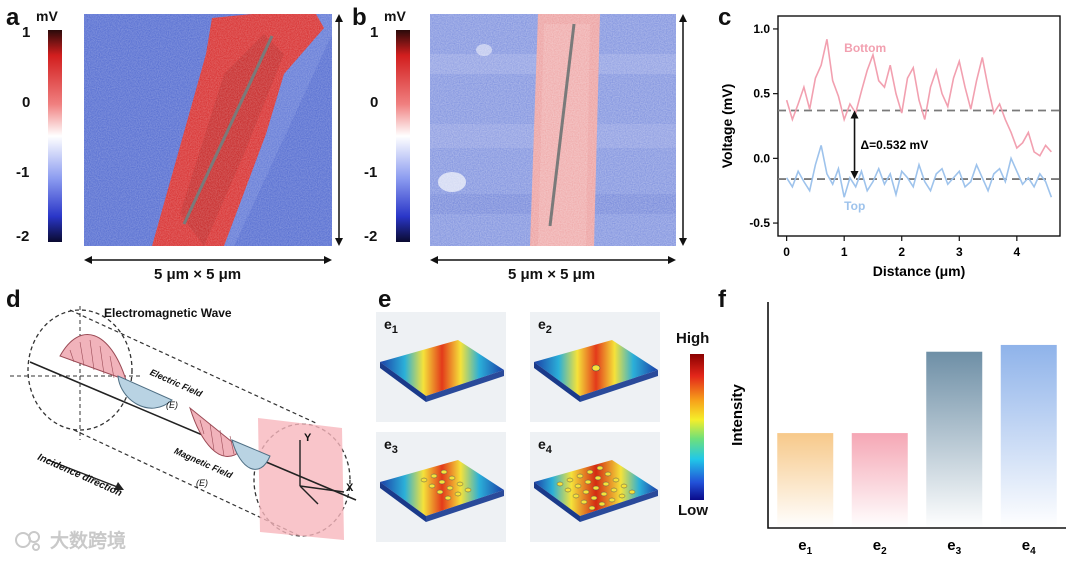  Describe the element at coordinates (359, 17) in the screenshot. I see `panel-b-label: b` at that location.